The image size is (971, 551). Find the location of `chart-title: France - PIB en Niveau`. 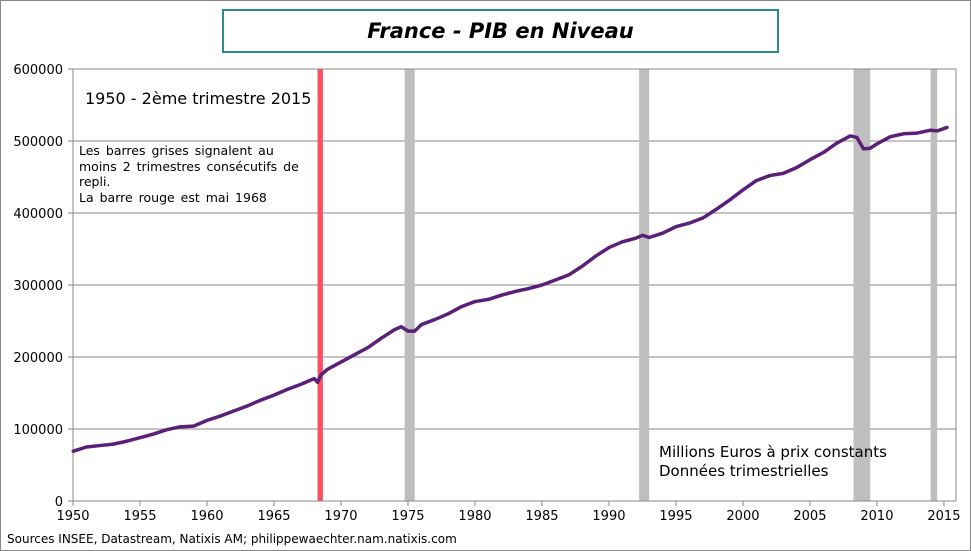

chart-title: France - PIB en Niveau is located at coordinates (500, 31).